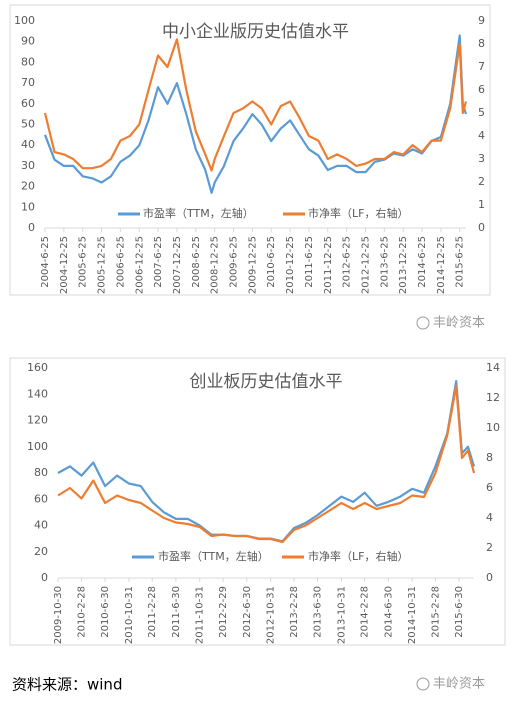 Image resolution: width=524 pixels, height=701 pixels. What do you see at coordinates (120, 262) in the screenshot?
I see `x-tick-label: 2006-6-25` at bounding box center [120, 262].